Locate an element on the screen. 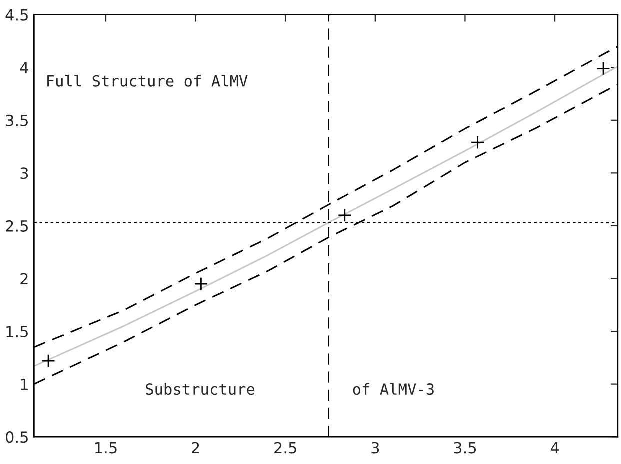 The width and height of the screenshot is (621, 464). annotation: Full Structure of AlMV is located at coordinates (148, 80).